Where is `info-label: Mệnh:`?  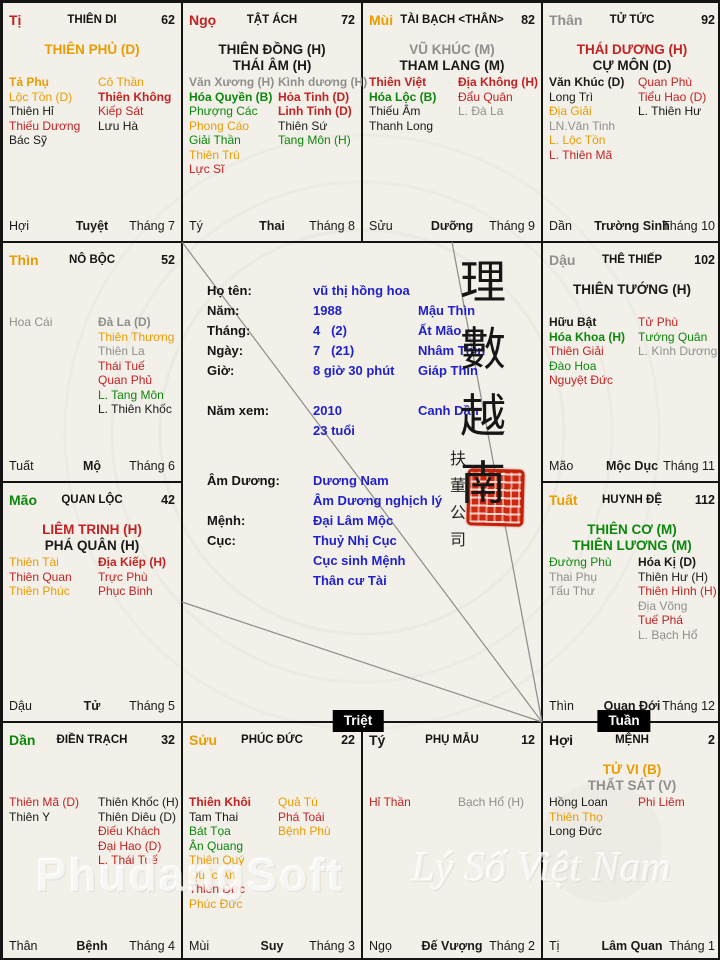
info-label: Mệnh: is located at coordinates (226, 520).